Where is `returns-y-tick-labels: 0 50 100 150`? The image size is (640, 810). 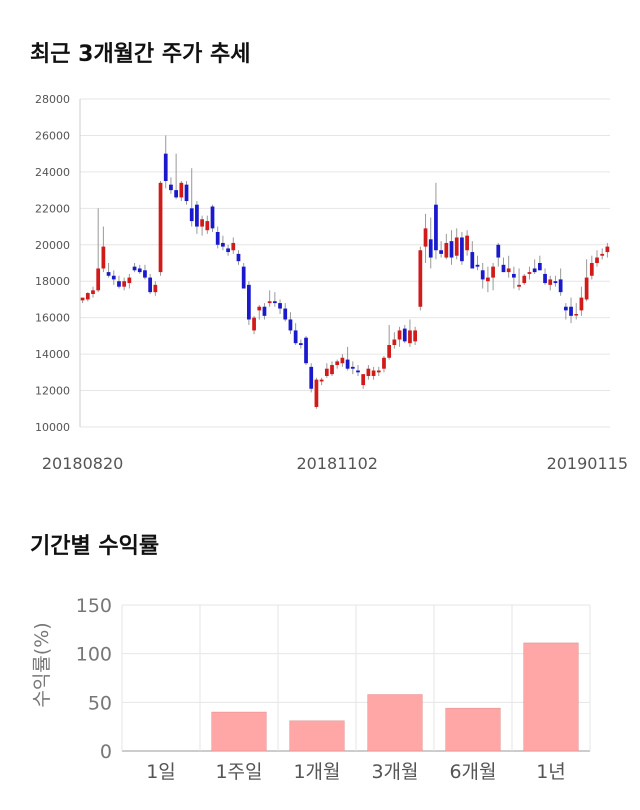
returns-y-tick-labels: 0 50 100 150 is located at coordinates (94, 679).